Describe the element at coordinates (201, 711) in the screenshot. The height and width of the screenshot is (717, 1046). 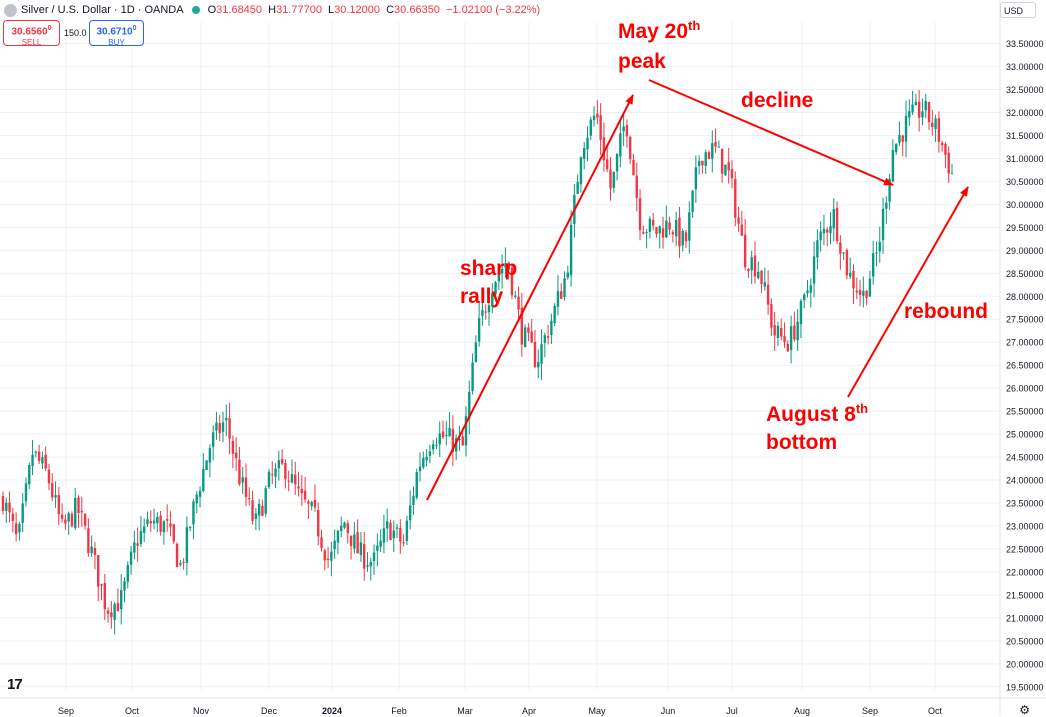
I see `x-tick-label: Nov` at that location.